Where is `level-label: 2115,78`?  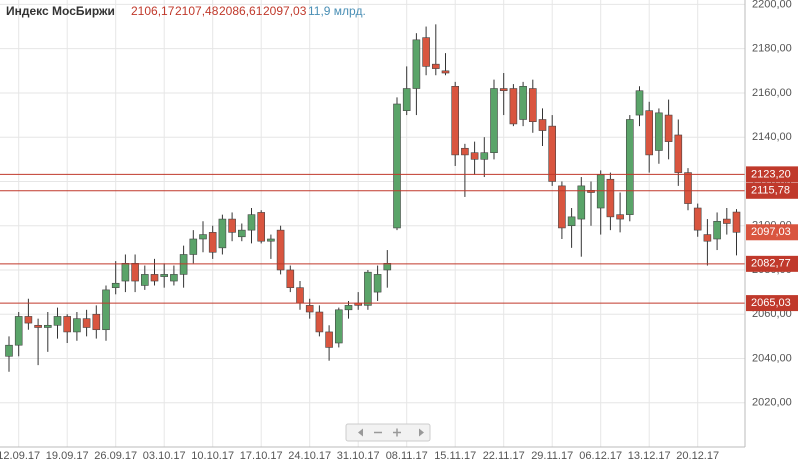 level-label: 2115,78 is located at coordinates (770, 191).